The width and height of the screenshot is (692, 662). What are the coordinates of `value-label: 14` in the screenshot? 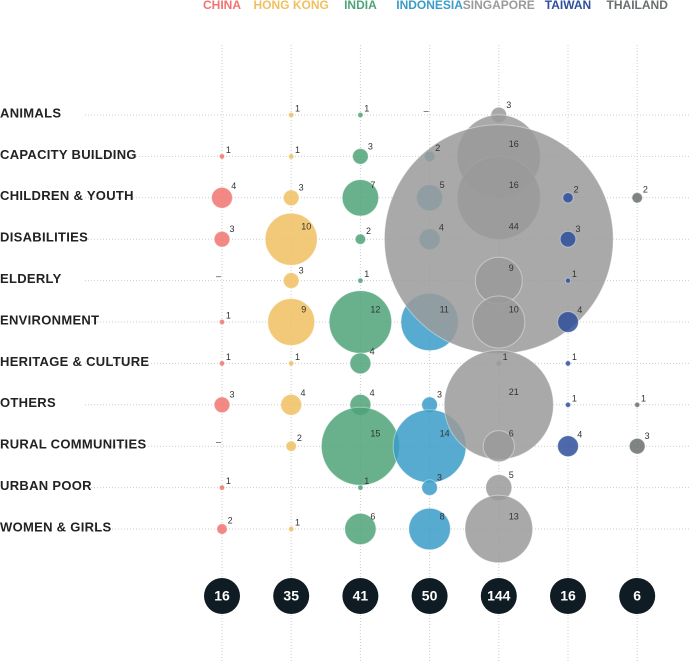 It's located at (445, 434).